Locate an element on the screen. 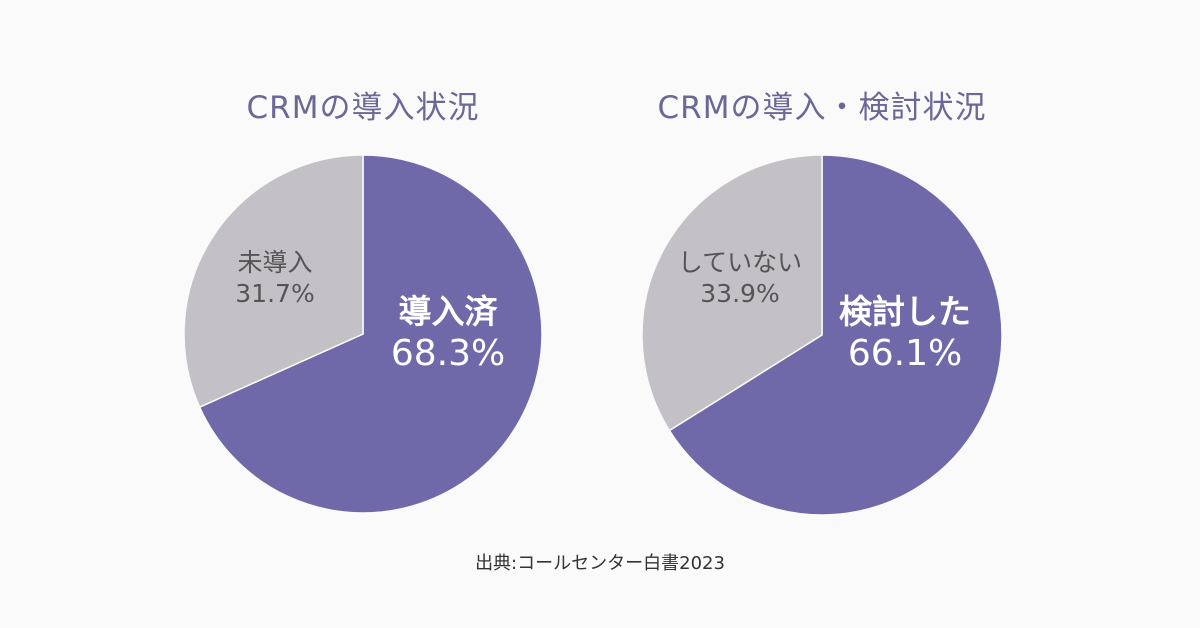 The width and height of the screenshot is (1200, 628). chart2-slice1-label: 検討した 66.1% is located at coordinates (905, 333).